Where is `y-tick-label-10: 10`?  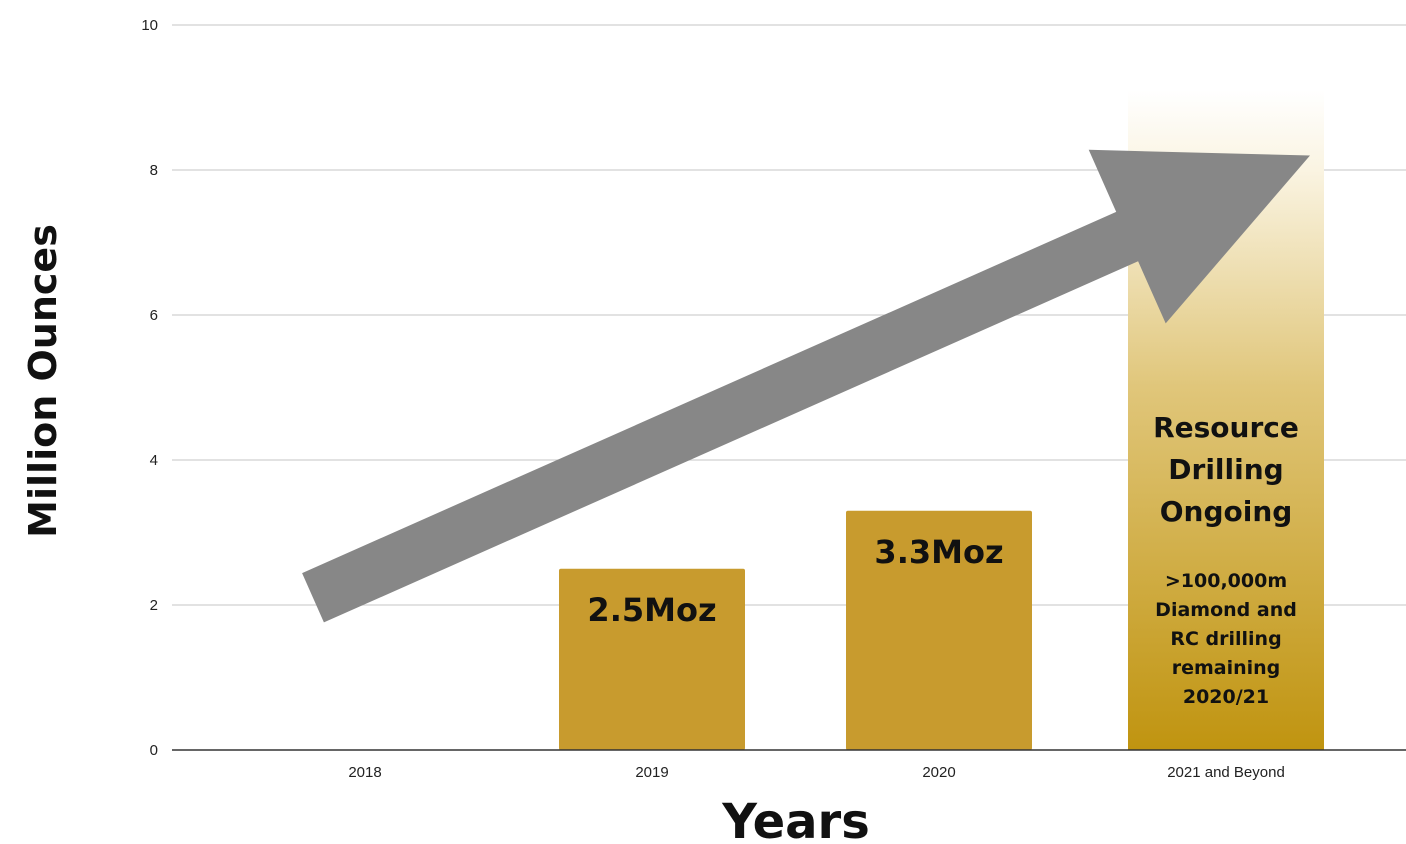 y-tick-label-10: 10 is located at coordinates (149, 25).